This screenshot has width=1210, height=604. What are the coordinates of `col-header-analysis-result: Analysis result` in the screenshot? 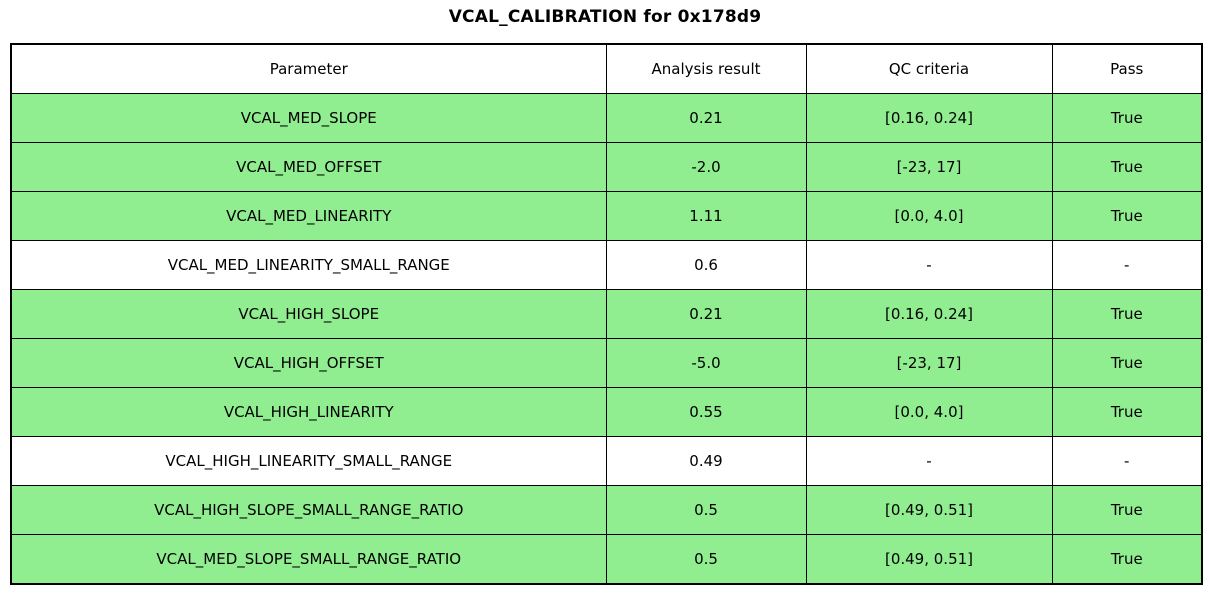 It's located at (706, 68).